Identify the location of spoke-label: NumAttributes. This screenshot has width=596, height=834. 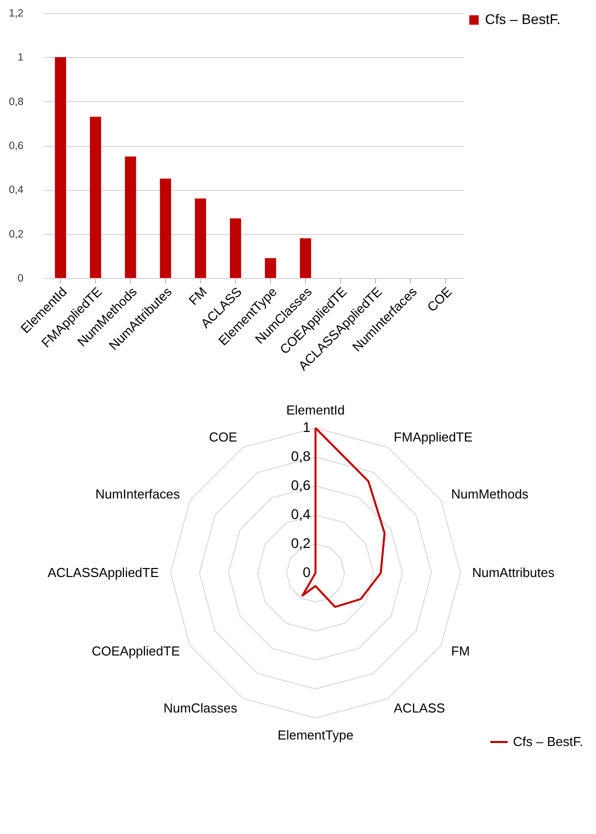
(513, 572).